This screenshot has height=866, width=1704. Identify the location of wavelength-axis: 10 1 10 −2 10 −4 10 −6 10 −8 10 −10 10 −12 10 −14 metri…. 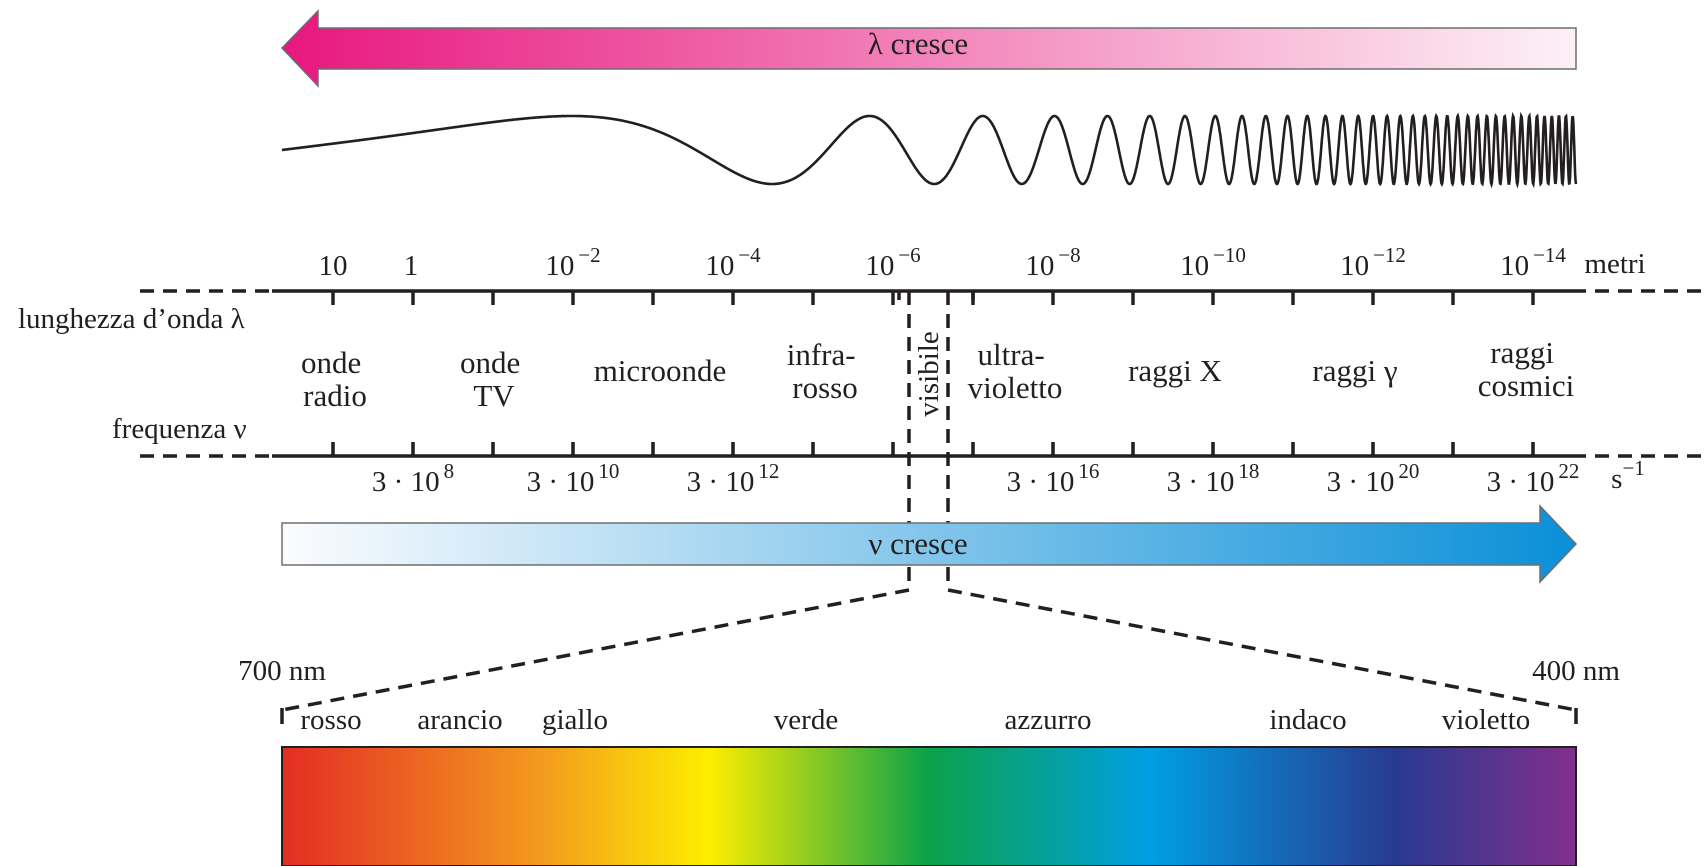
(861, 289).